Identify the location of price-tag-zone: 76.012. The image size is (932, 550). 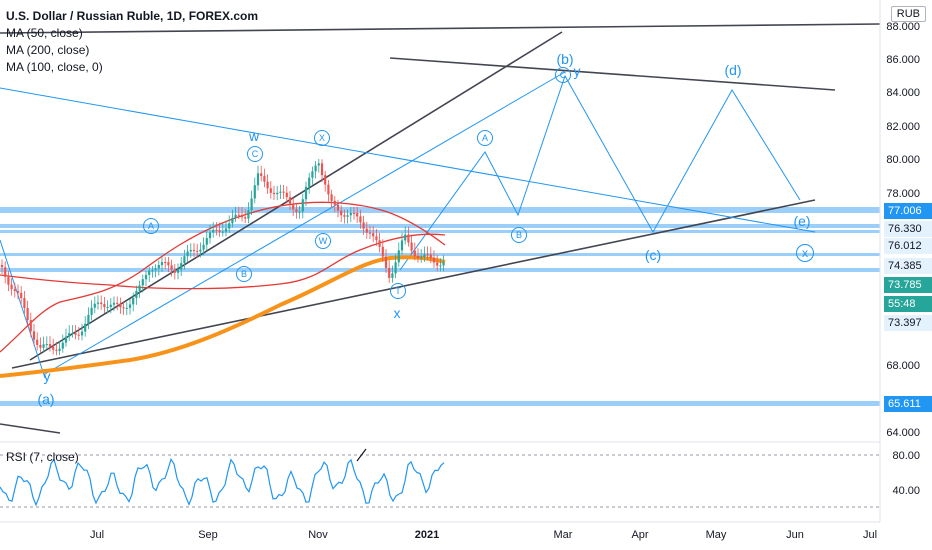
(908, 246).